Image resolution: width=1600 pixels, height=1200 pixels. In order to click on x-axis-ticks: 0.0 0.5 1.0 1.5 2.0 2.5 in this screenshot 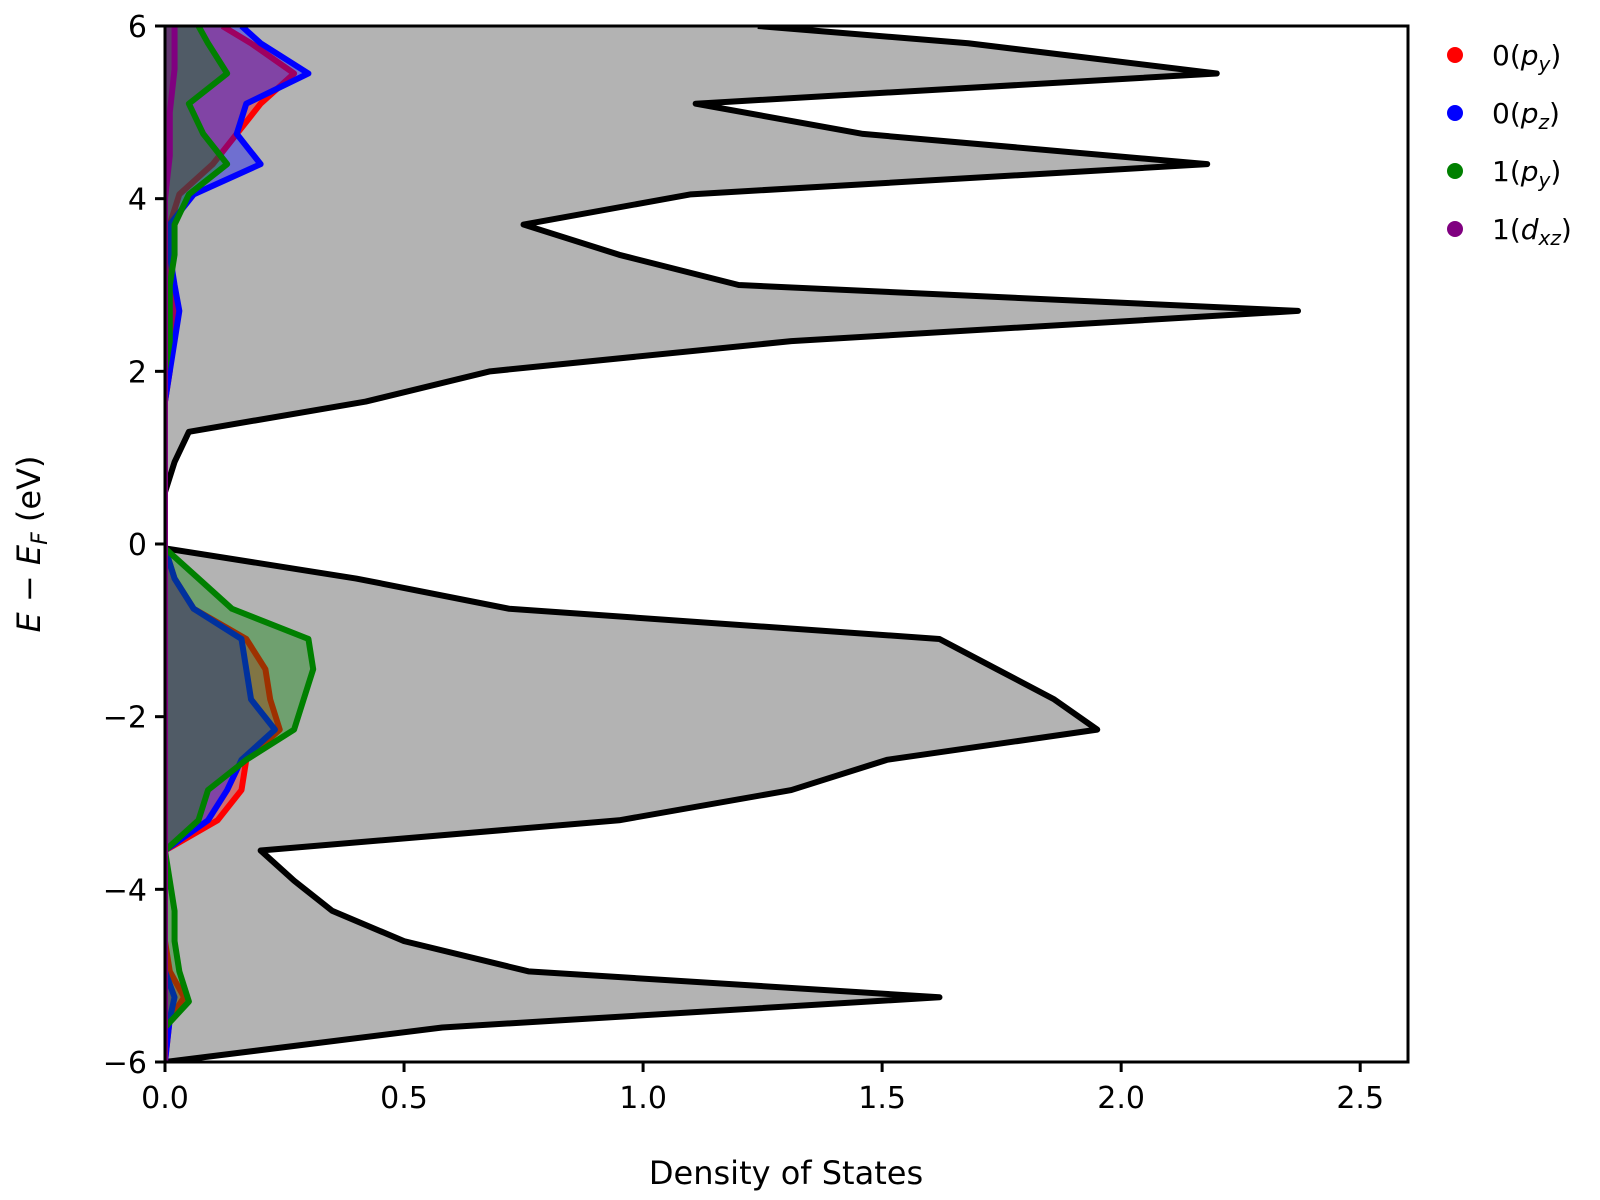, I will do `click(762, 1089)`.